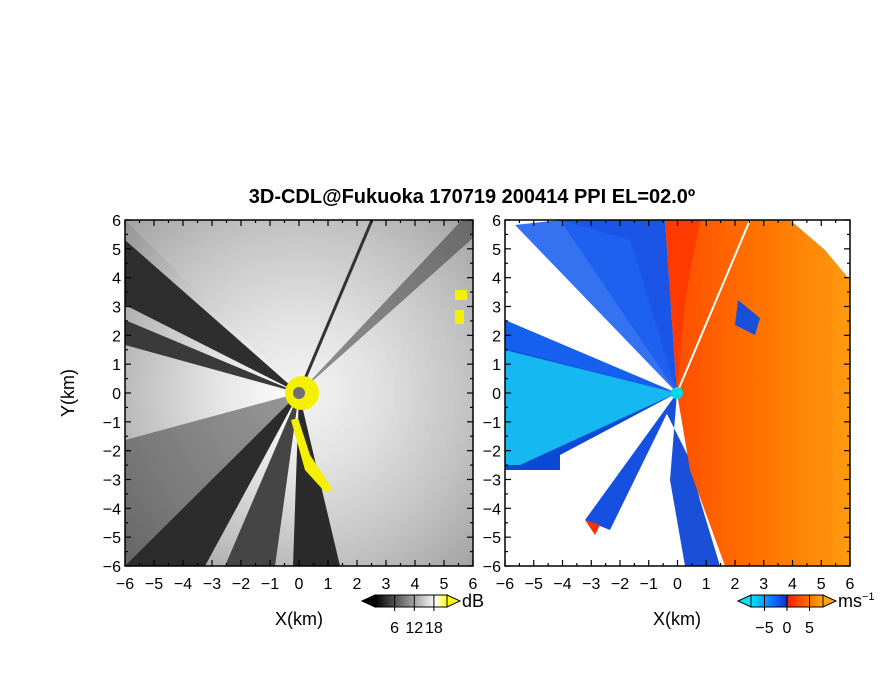  I want to click on yellow-echo-e2, so click(459, 317).